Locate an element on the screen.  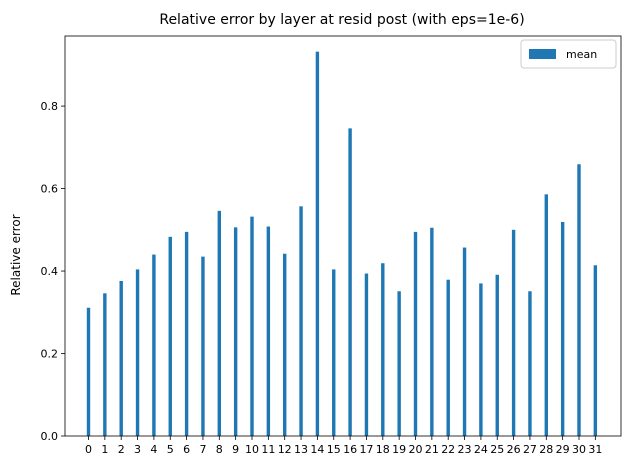
y-tick-label: 0.0 is located at coordinates (50, 436).